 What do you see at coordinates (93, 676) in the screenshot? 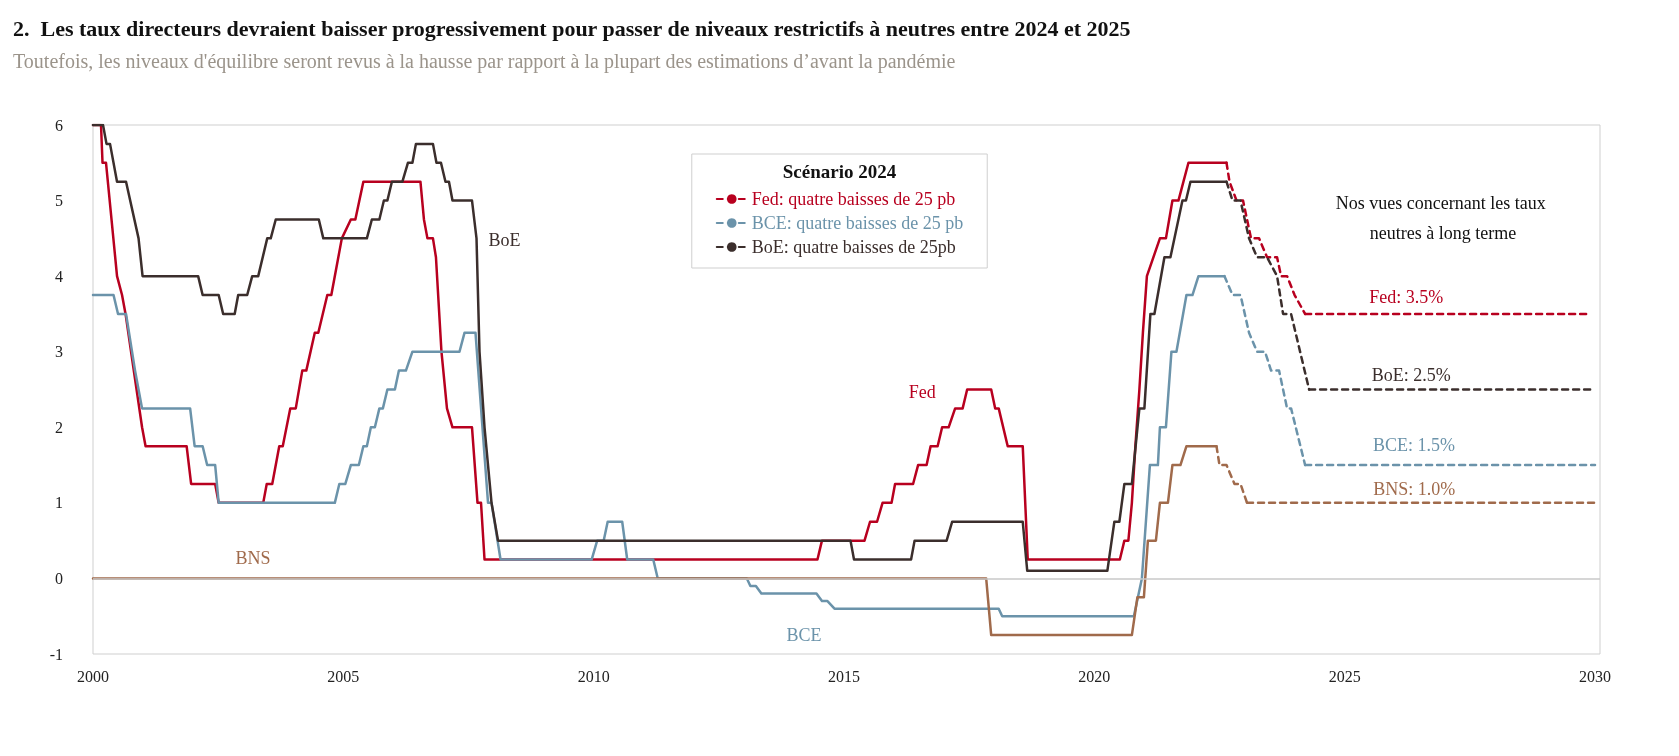
I see `x-tick-label: 2000` at bounding box center [93, 676].